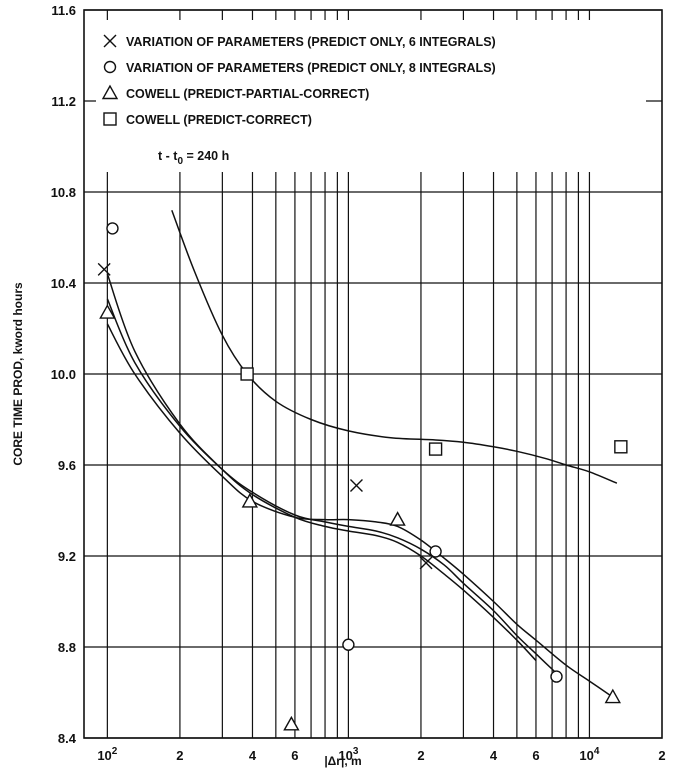 The width and height of the screenshot is (681, 772). I want to click on y-tick-label: 10.4, so click(64, 283).